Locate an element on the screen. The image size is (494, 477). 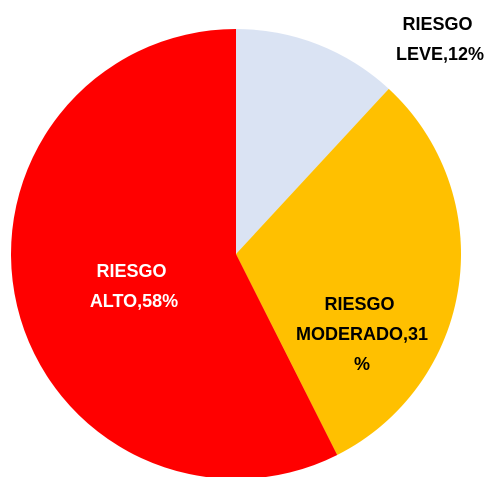
data-label: RIESGO MODERADO,31% is located at coordinates (362, 334).